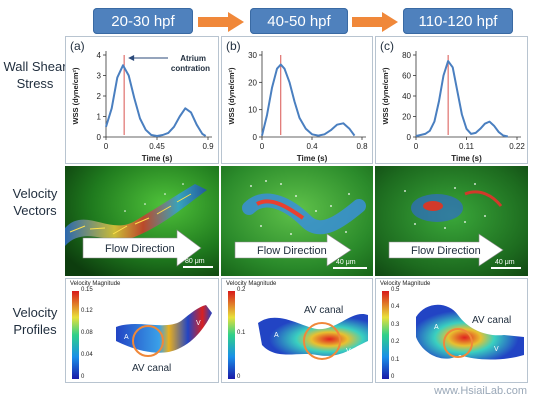  What do you see at coordinates (312, 146) in the screenshot?
I see `x-tick-label: 0.4` at bounding box center [312, 146].